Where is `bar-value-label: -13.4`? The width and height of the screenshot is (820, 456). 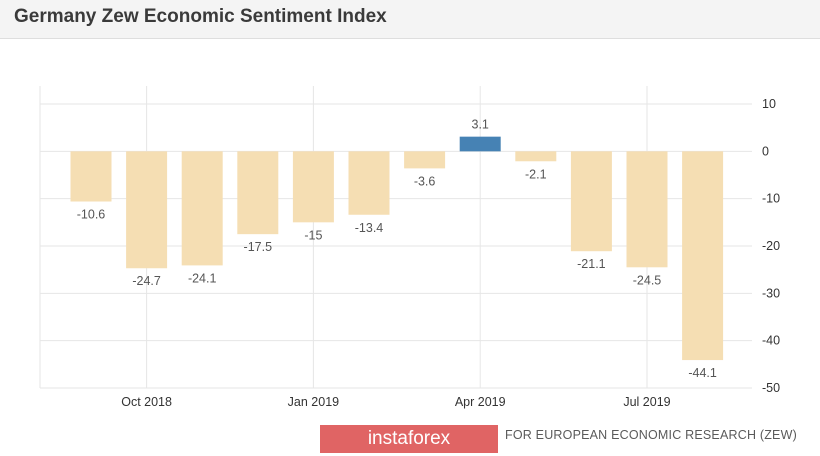
bar-value-label: -13.4 is located at coordinates (369, 228).